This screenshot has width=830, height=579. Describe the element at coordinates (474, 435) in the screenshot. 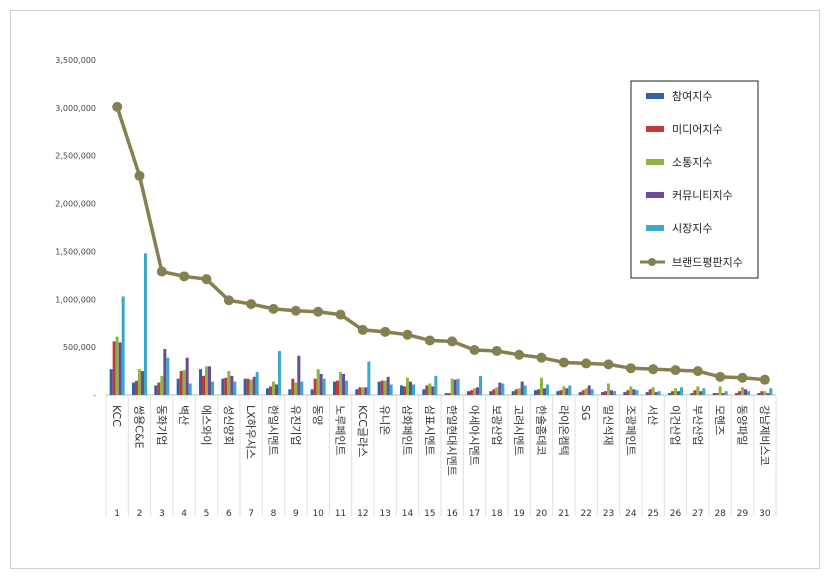

I see `category-label-17: 아세아시멘트` at that location.